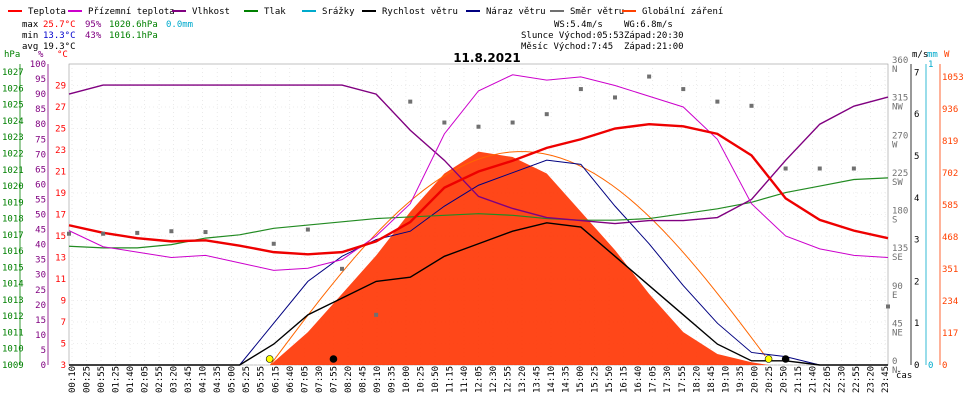 This screenshot has width=966, height=400. I want to click on y-tick-wind: 1, so click(916, 324).